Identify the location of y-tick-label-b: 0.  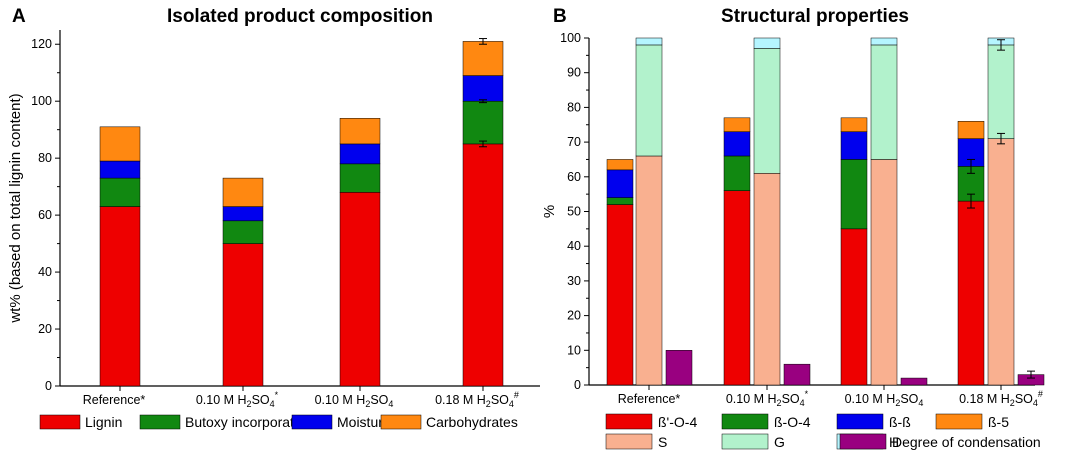
(577, 385).